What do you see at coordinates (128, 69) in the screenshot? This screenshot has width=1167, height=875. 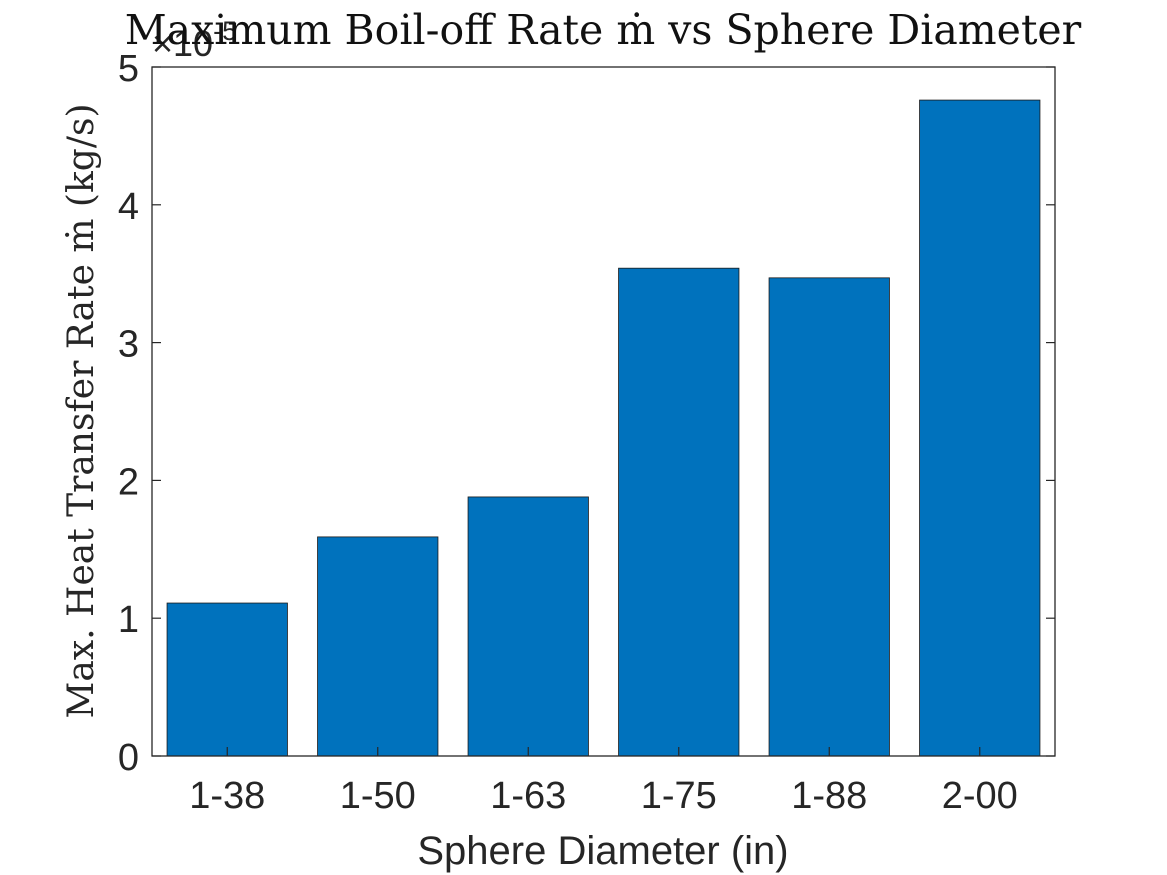 I see `y-tick-label: 5` at bounding box center [128, 69].